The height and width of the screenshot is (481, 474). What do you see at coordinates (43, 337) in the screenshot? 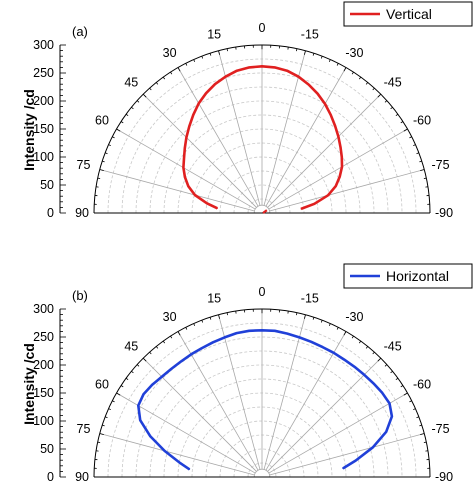
I see `r-tick-label: 250` at bounding box center [43, 337].